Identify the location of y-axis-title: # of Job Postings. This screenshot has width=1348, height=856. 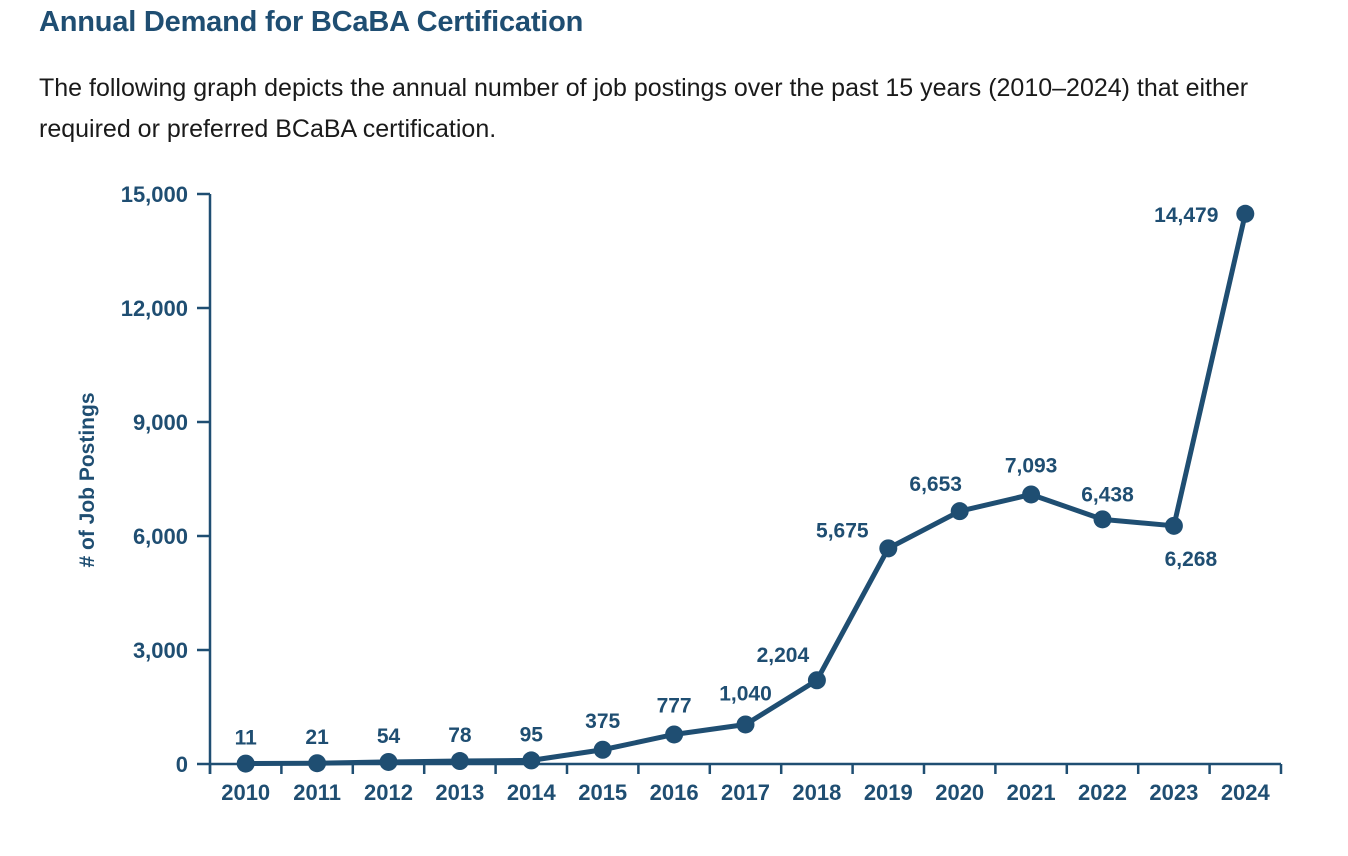
(87, 479).